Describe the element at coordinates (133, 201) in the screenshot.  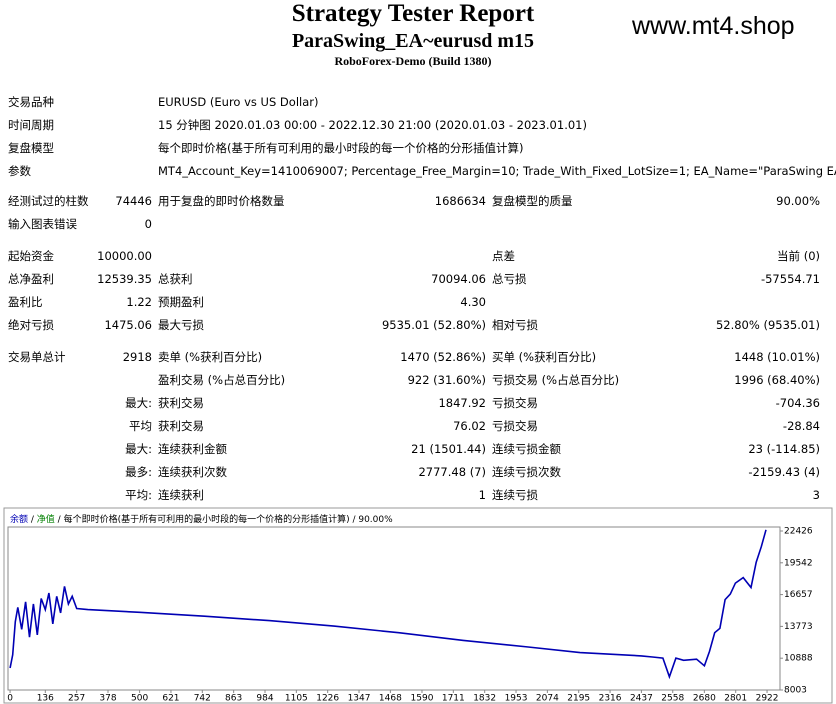
I see `cell-value: 74446` at that location.